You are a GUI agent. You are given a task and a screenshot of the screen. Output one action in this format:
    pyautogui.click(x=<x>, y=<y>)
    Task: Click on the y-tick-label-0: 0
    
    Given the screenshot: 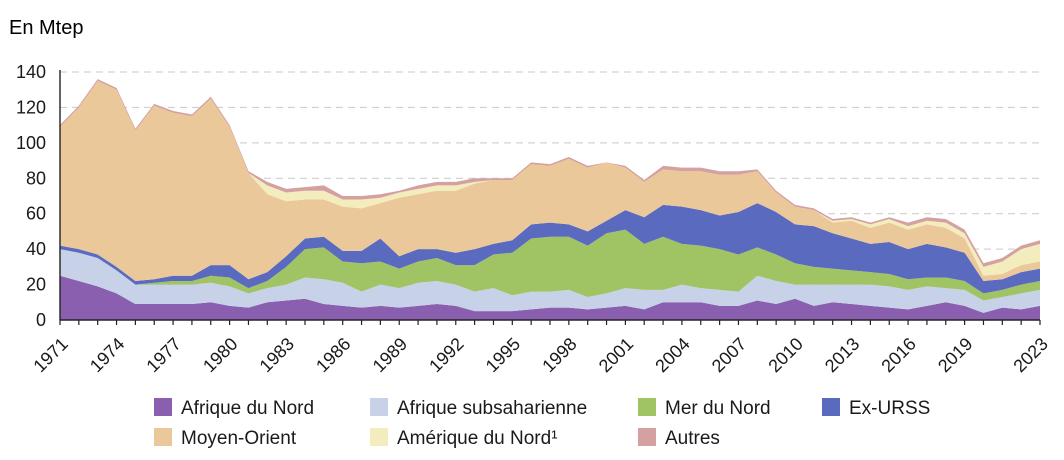 What is the action you would take?
    pyautogui.click(x=41, y=320)
    